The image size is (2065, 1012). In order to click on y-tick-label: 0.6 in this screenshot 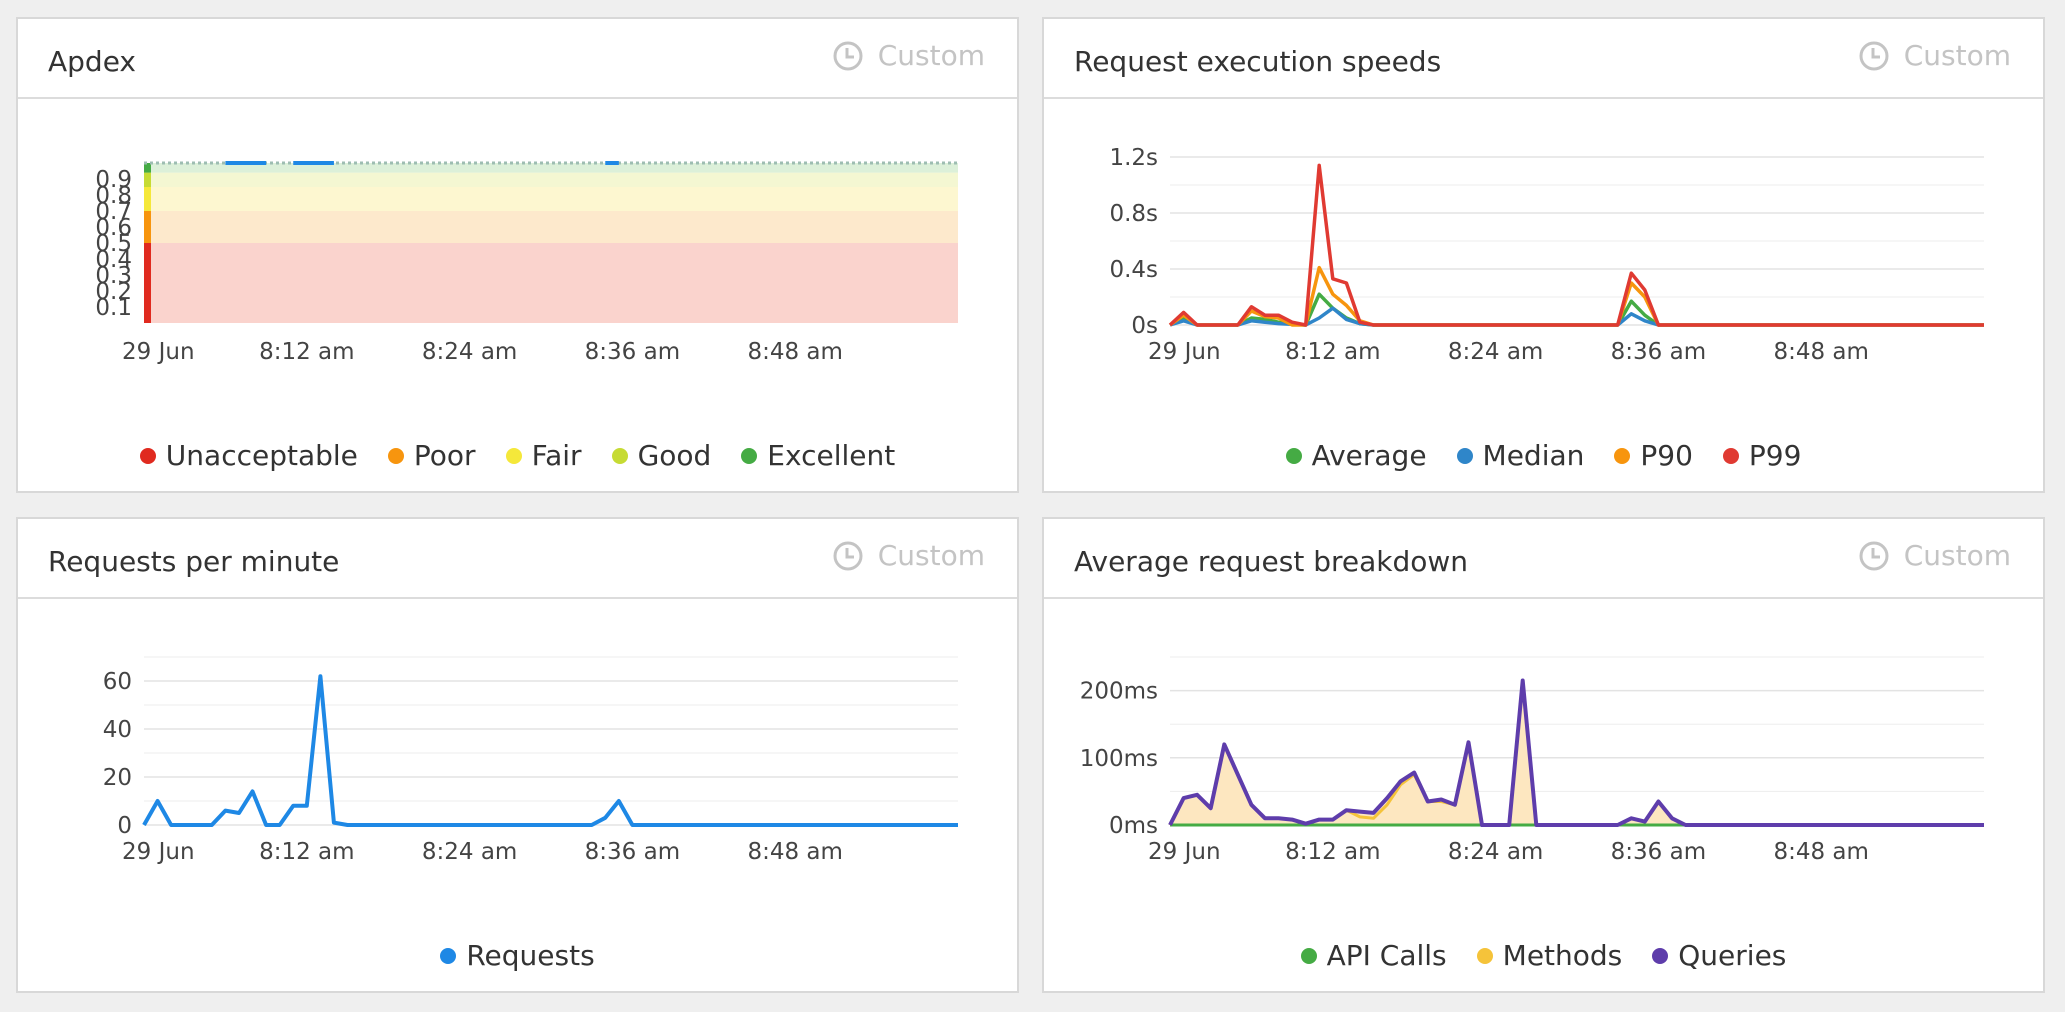, I will do `click(113, 228)`.